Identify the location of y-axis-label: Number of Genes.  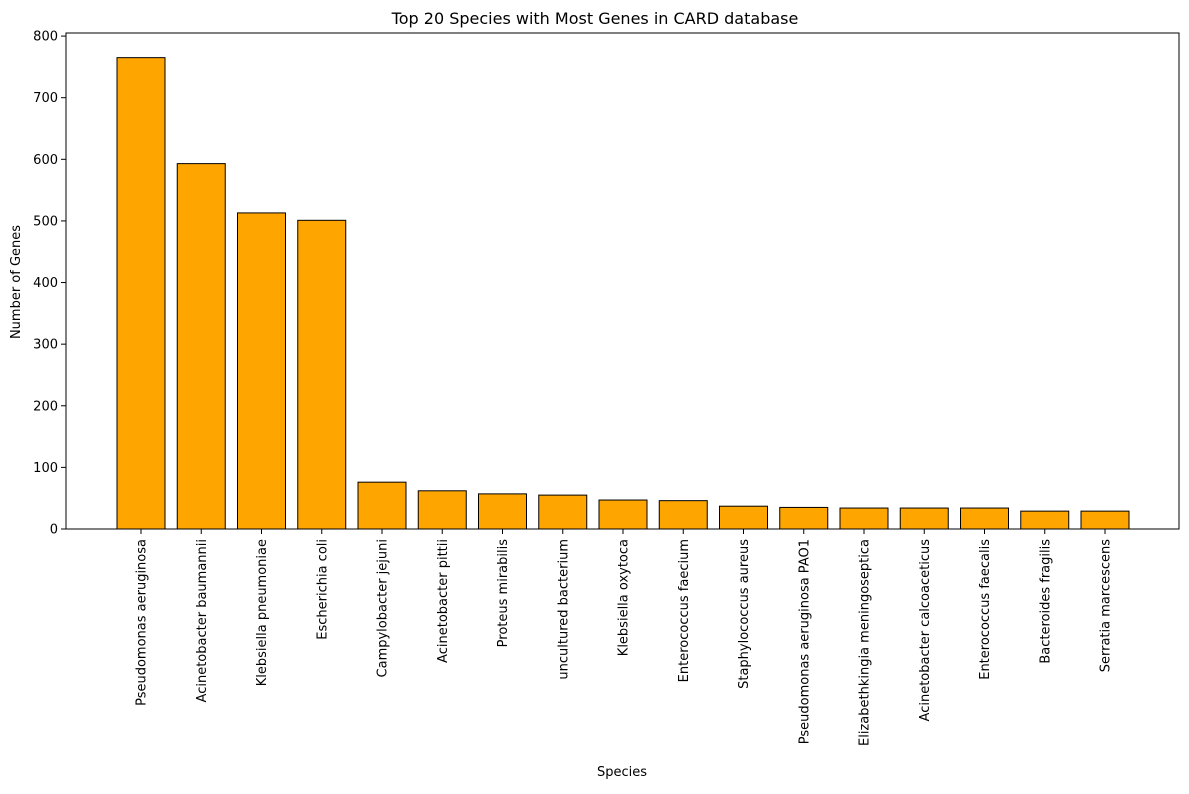
(16, 282).